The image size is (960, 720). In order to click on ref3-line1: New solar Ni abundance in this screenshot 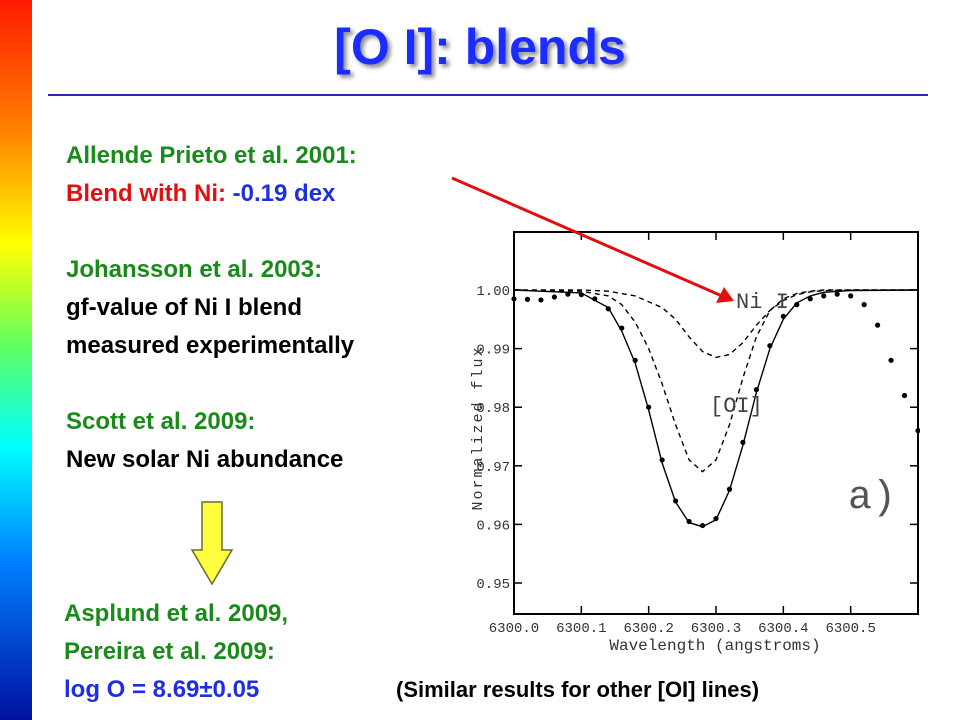, I will do `click(205, 459)`.